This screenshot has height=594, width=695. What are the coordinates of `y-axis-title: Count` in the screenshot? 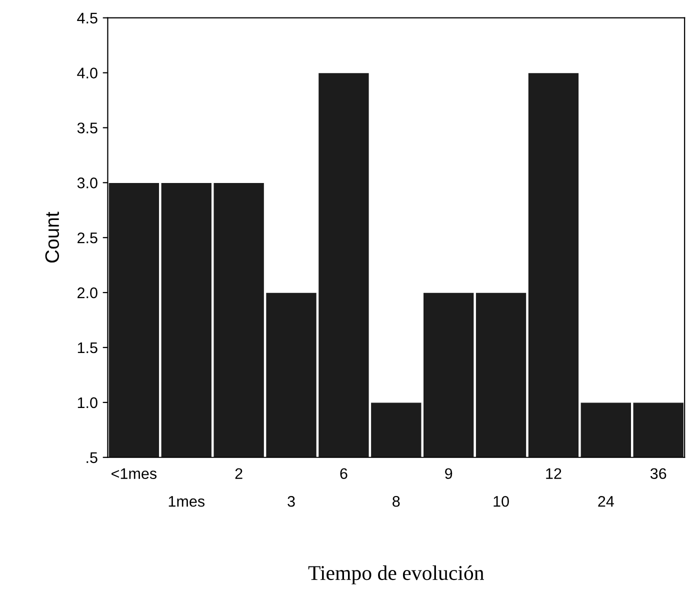 It's located at (52, 237).